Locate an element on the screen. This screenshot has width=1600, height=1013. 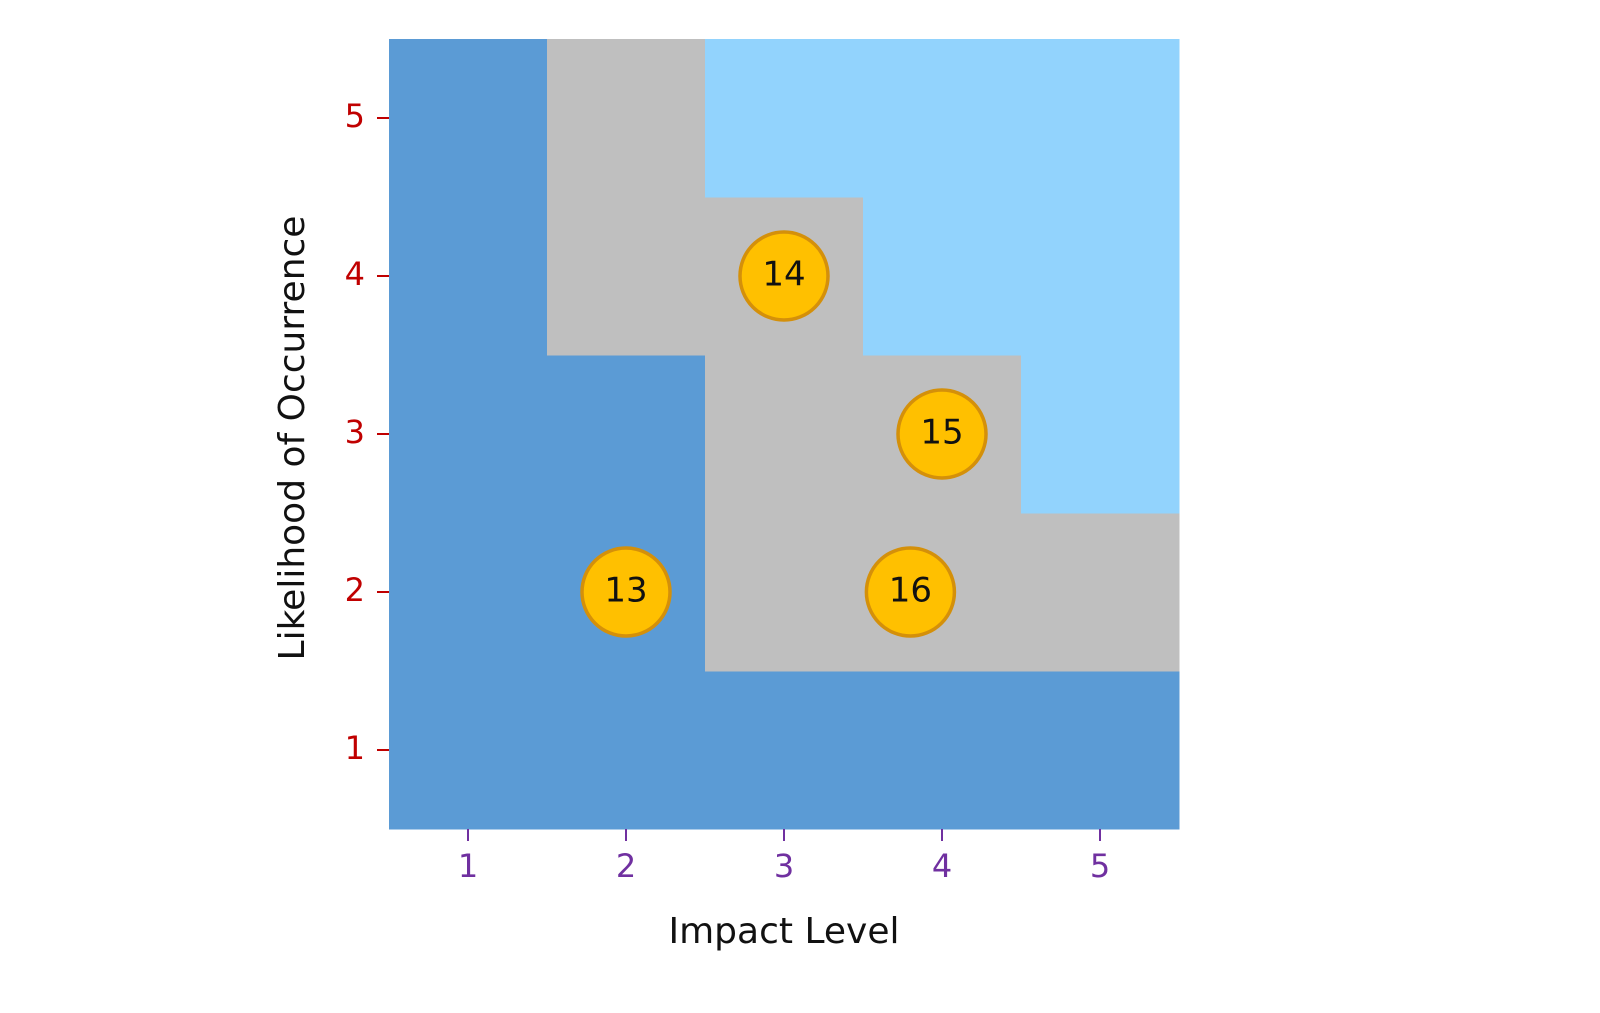
y-tick-label: 4 is located at coordinates (355, 274).